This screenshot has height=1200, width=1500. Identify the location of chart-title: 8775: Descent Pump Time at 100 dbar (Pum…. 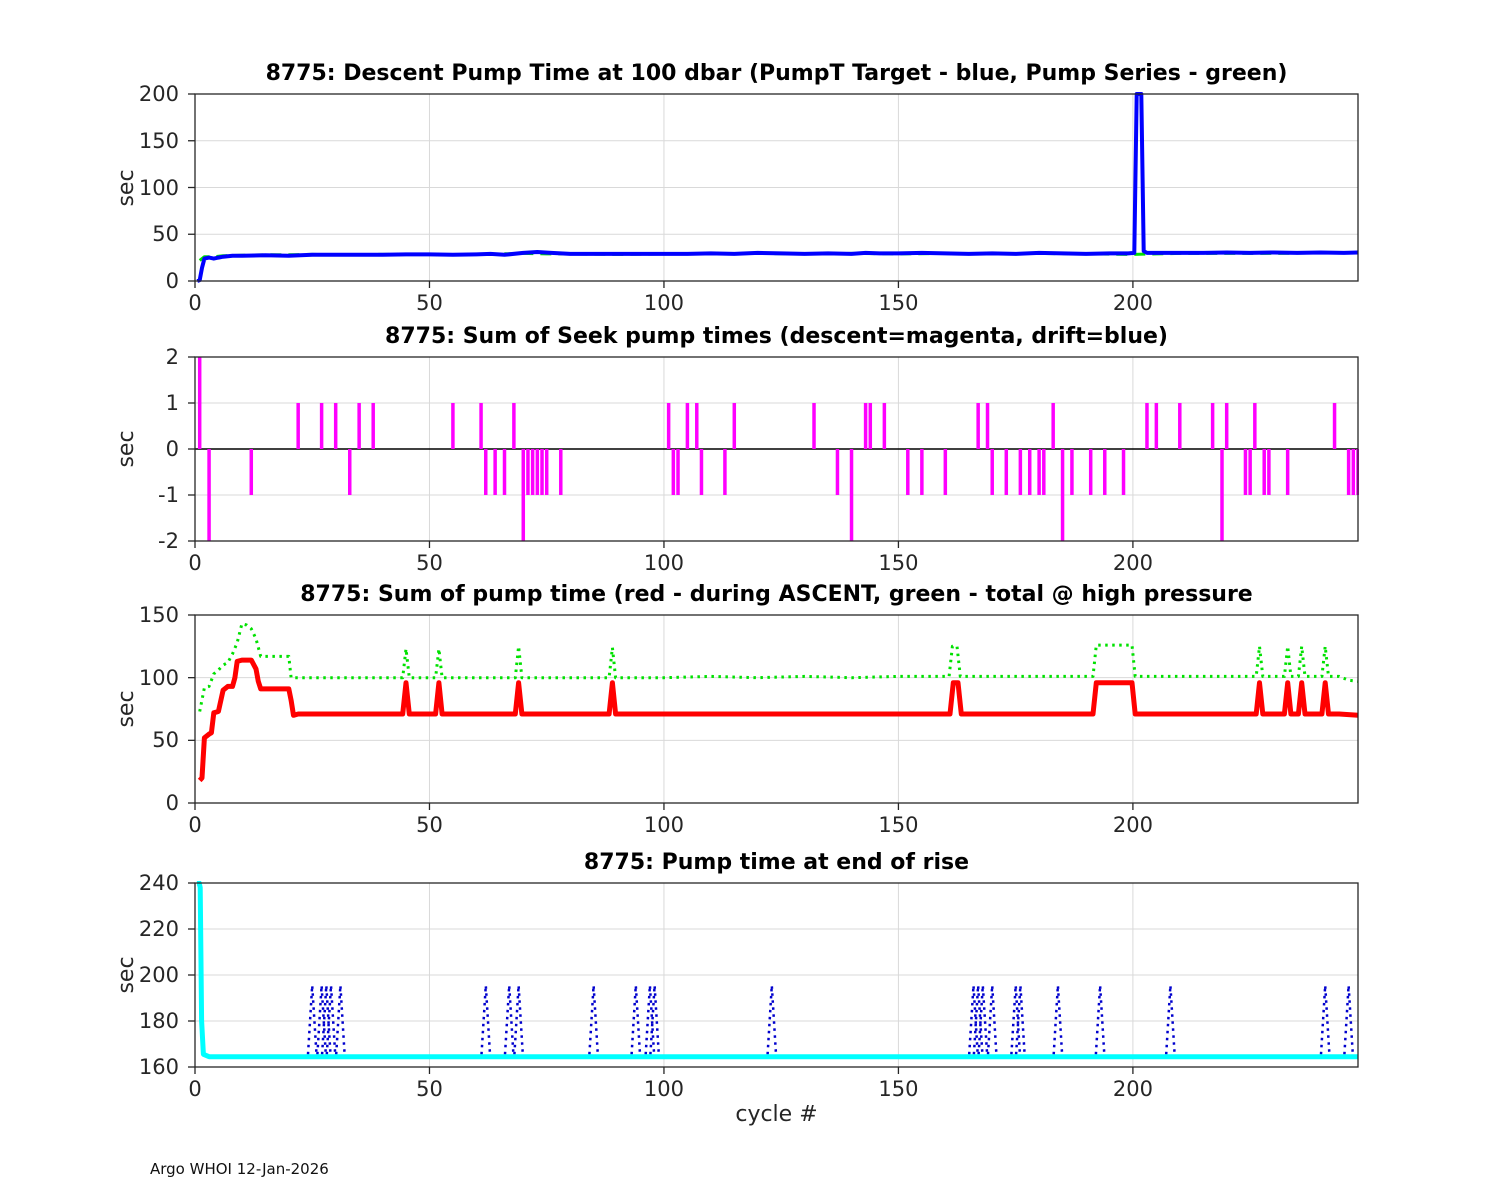
(776, 73).